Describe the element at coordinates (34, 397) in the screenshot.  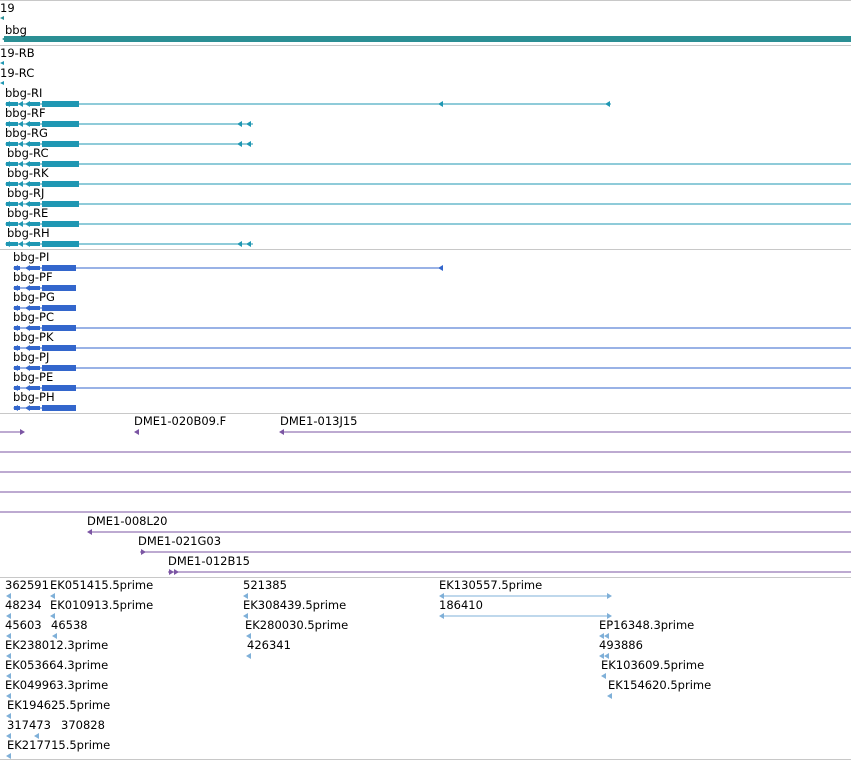
I see `protein-label: bbg-PH` at that location.